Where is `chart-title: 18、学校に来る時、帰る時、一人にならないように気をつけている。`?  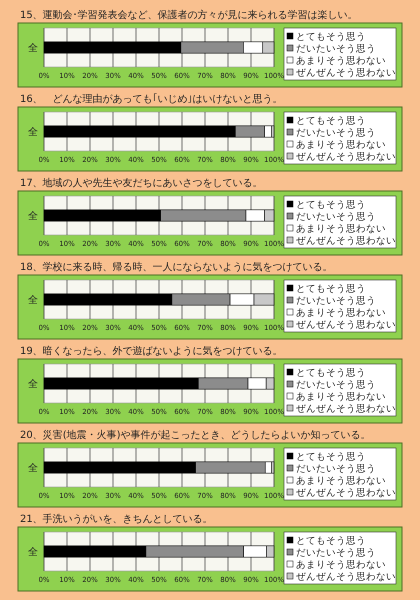 chart-title: 18、学校に来る時、帰る時、一人にならないように気をつけている。 is located at coordinates (176, 267).